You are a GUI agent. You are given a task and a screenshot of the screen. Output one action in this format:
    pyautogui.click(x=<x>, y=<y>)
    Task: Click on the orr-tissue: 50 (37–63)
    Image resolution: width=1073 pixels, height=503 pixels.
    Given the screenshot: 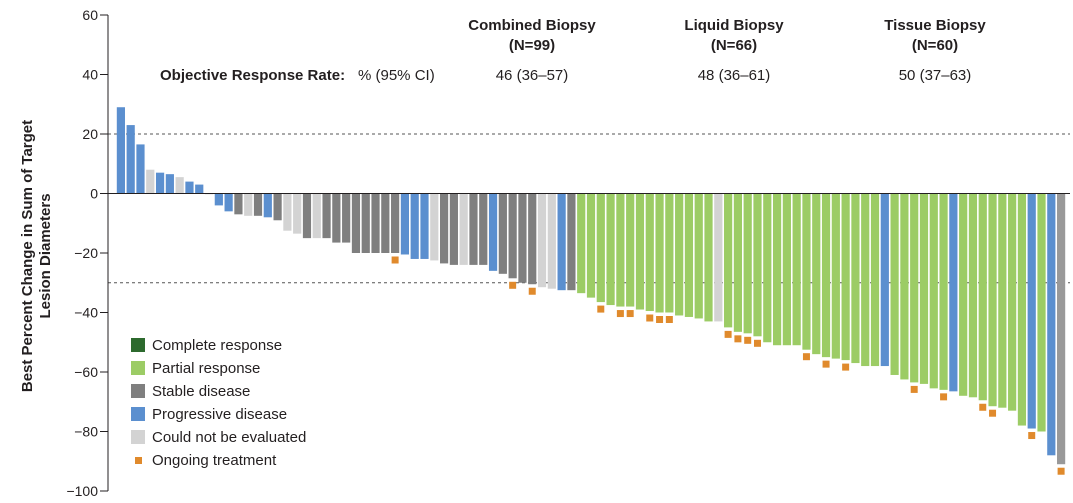 What is the action you would take?
    pyautogui.click(x=935, y=75)
    